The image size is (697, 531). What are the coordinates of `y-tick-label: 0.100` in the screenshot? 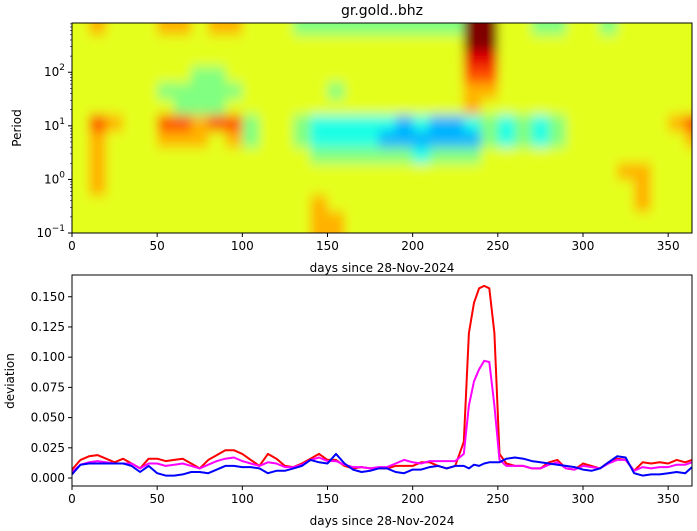 It's located at (48, 357).